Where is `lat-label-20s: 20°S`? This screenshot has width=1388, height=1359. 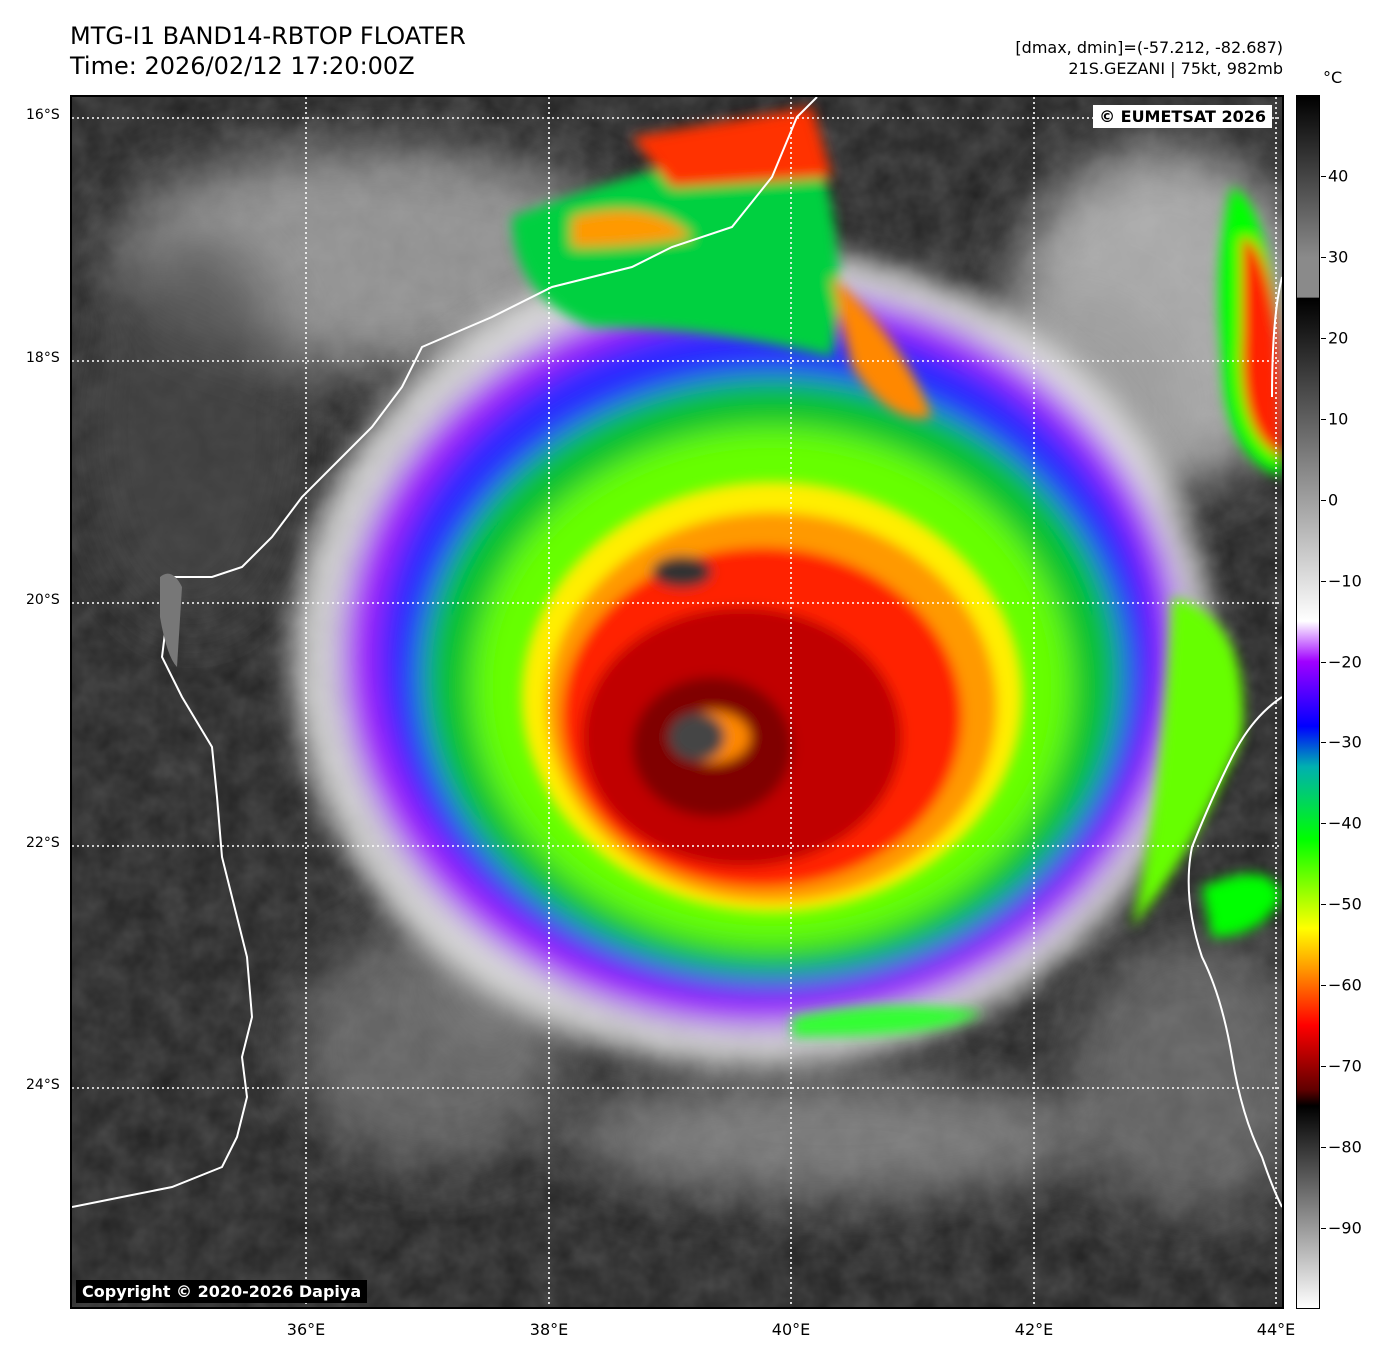
lat-label-20s: 20°S is located at coordinates (43, 600).